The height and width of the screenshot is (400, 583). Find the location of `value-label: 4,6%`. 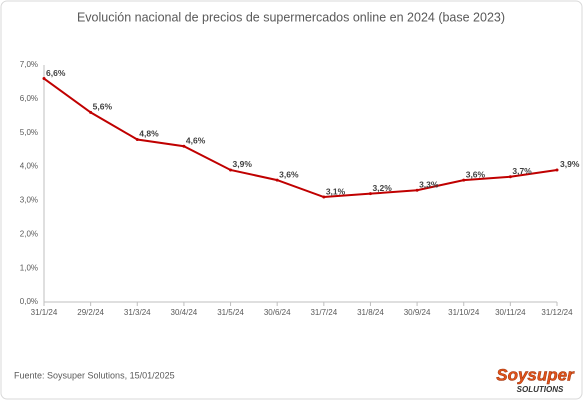

value-label: 4,6% is located at coordinates (196, 141).